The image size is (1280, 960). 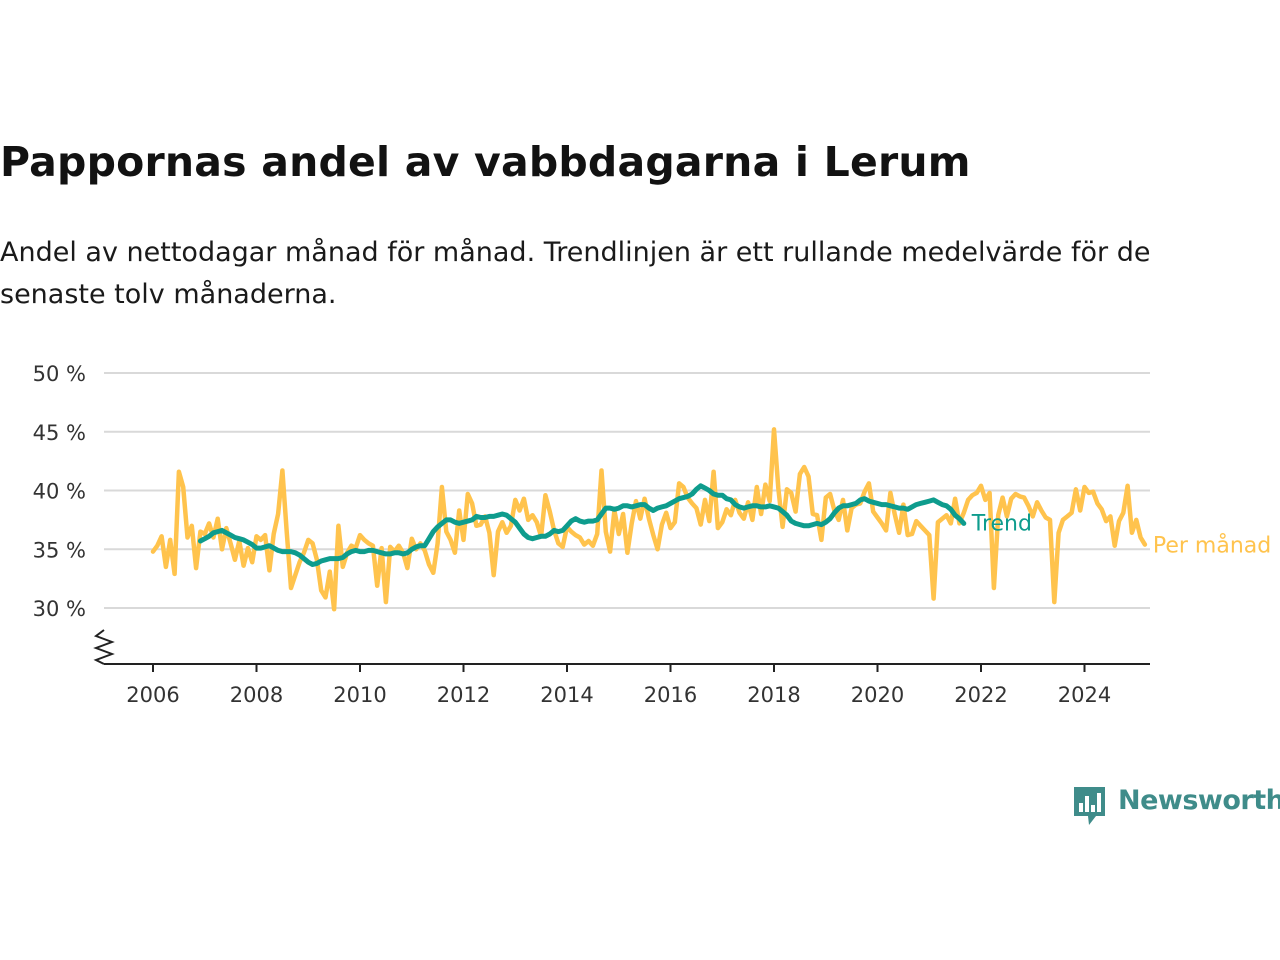 I want to click on y-axis-labels: 30 % 35 % 40 % 45 % 50 %, so click(x=59, y=491).